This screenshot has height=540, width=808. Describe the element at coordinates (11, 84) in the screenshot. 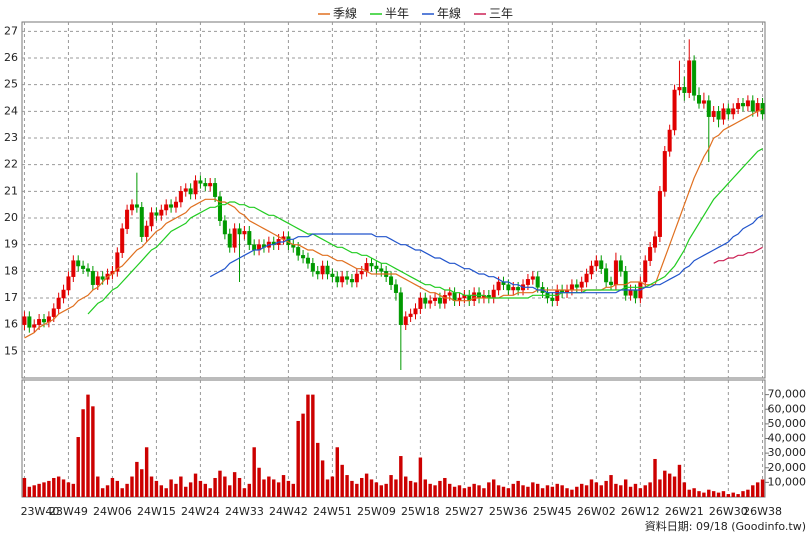

I see `y-tick-label: 25` at that location.